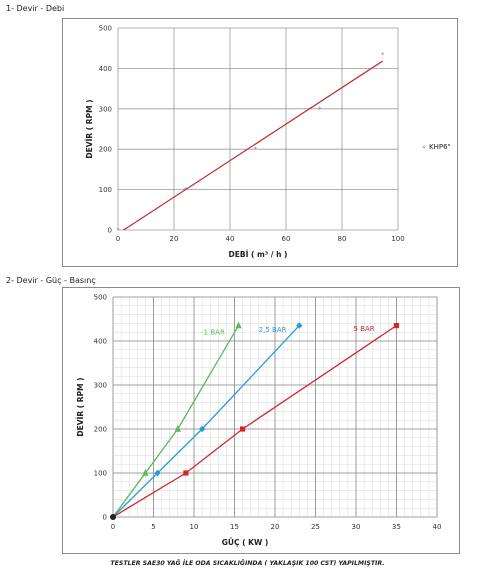  Describe the element at coordinates (113, 527) in the screenshot. I see `c2-xtick-label: 0` at that location.